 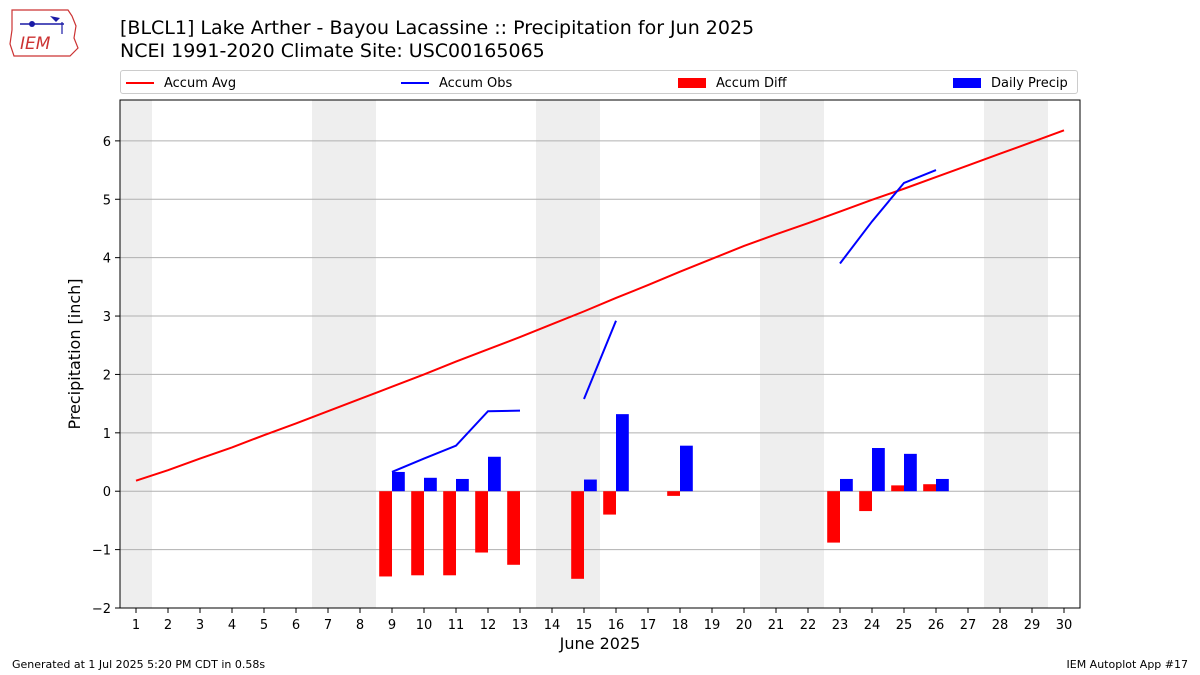 I want to click on legend-item-accum-avg: Accum Avg, so click(x=181, y=83).